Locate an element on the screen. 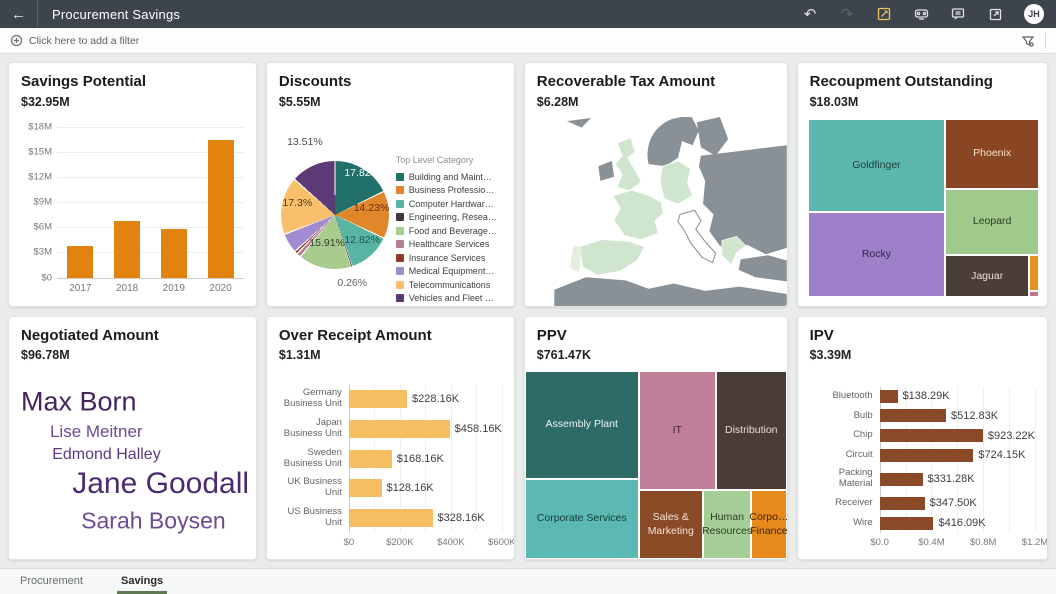 The height and width of the screenshot is (594, 1056). bar-Chip is located at coordinates (931, 436).